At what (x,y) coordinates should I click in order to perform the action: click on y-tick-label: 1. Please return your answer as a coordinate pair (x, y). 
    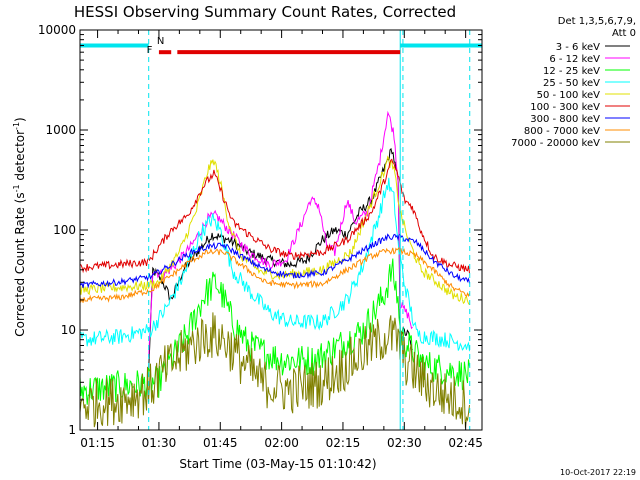
    Looking at the image, I should click on (72, 430).